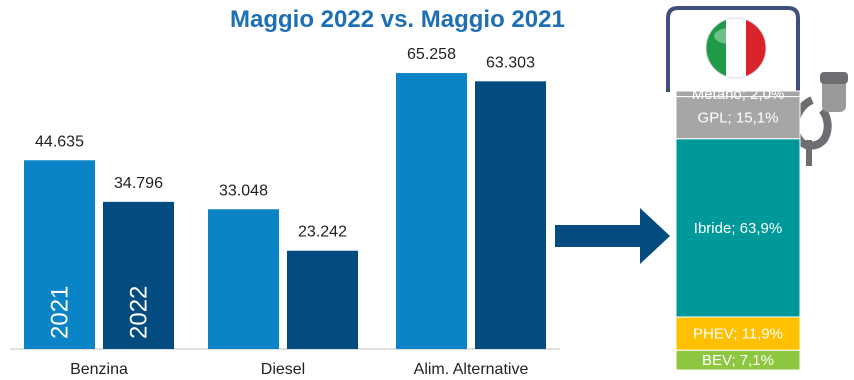 This screenshot has width=854, height=380. Describe the element at coordinates (59, 141) in the screenshot. I see `data-label: 44.635` at that location.